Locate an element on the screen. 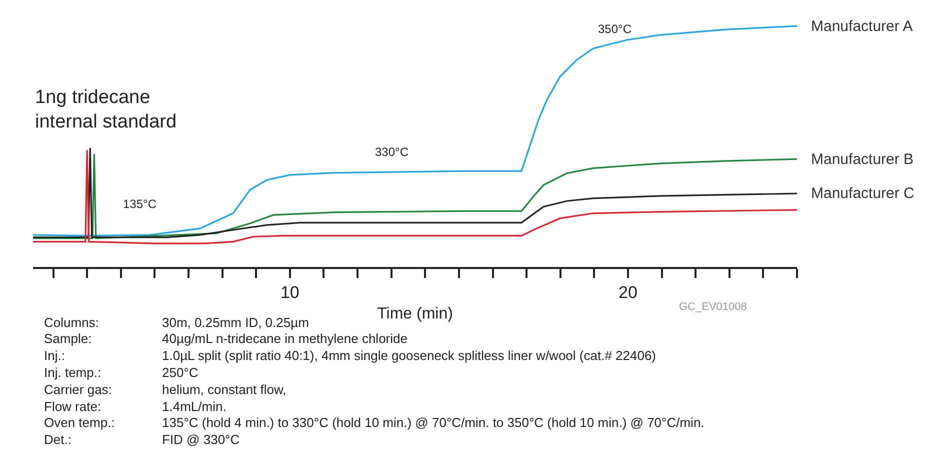 The width and height of the screenshot is (932, 470). text: Oven temp.: 135°C (hold 4 min.) to 330°C (hold 10 min.) @ 70°C/min. to 350°C (hold 10 min.) @ 70°C/min. is located at coordinates (374, 422).